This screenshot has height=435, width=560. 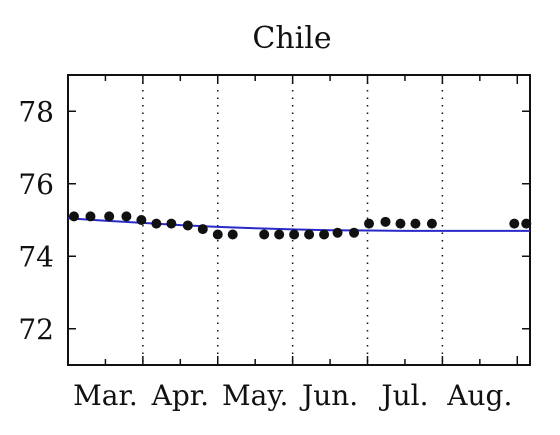 What do you see at coordinates (255, 395) in the screenshot?
I see `x-tick-label: May.` at bounding box center [255, 395].